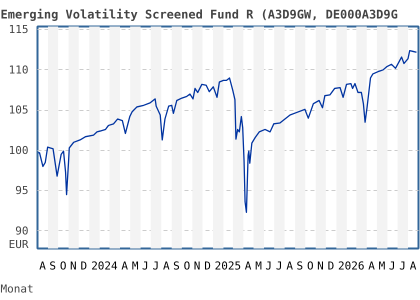 The height and width of the screenshot is (300, 420). What do you see at coordinates (17, 289) in the screenshot?
I see `x-axis-title: Monat` at bounding box center [17, 289].